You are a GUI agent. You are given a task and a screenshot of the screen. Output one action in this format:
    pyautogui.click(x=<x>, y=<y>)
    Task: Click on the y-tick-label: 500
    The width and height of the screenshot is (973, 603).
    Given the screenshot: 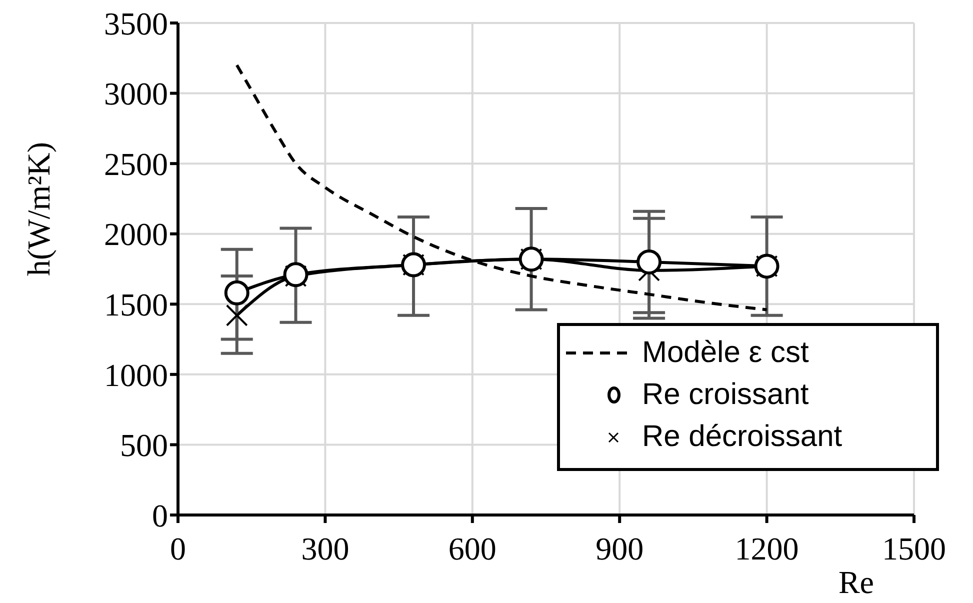 What is the action you would take?
    pyautogui.click(x=144, y=445)
    